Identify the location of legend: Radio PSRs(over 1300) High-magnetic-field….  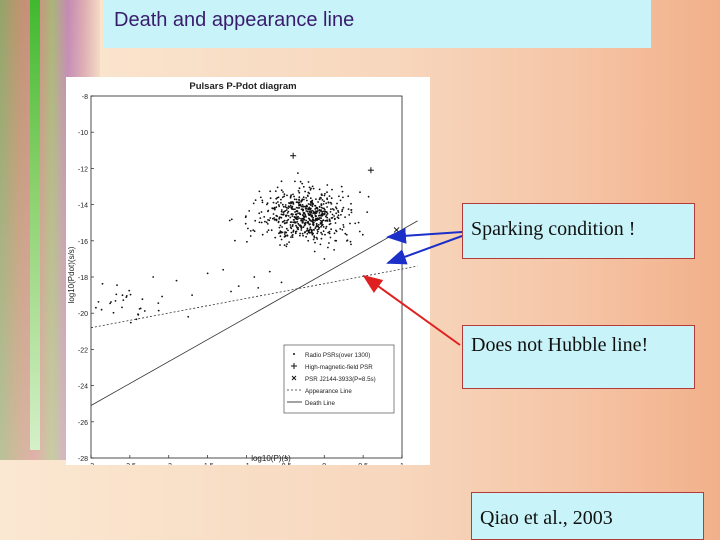
(339, 379).